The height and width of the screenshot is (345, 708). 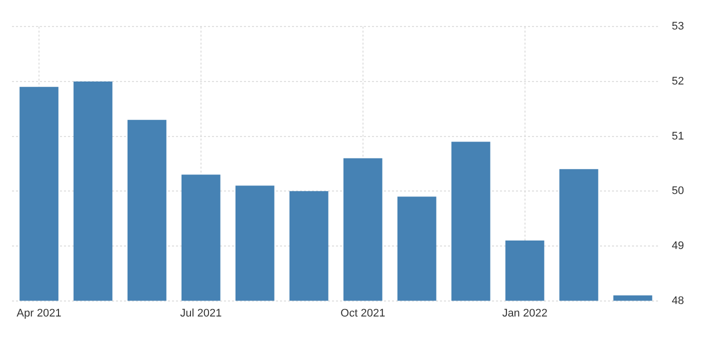 What do you see at coordinates (678, 246) in the screenshot?
I see `y-tick-label: 49` at bounding box center [678, 246].